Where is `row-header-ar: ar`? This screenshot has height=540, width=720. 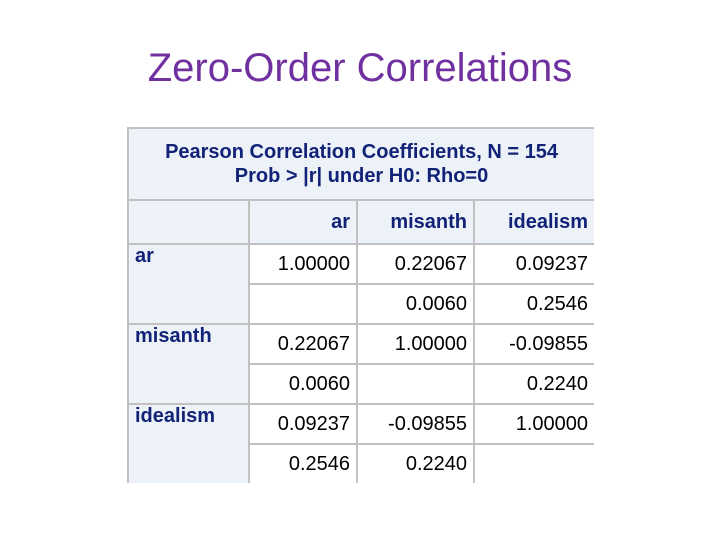
row-header-ar: ar is located at coordinates (188, 284).